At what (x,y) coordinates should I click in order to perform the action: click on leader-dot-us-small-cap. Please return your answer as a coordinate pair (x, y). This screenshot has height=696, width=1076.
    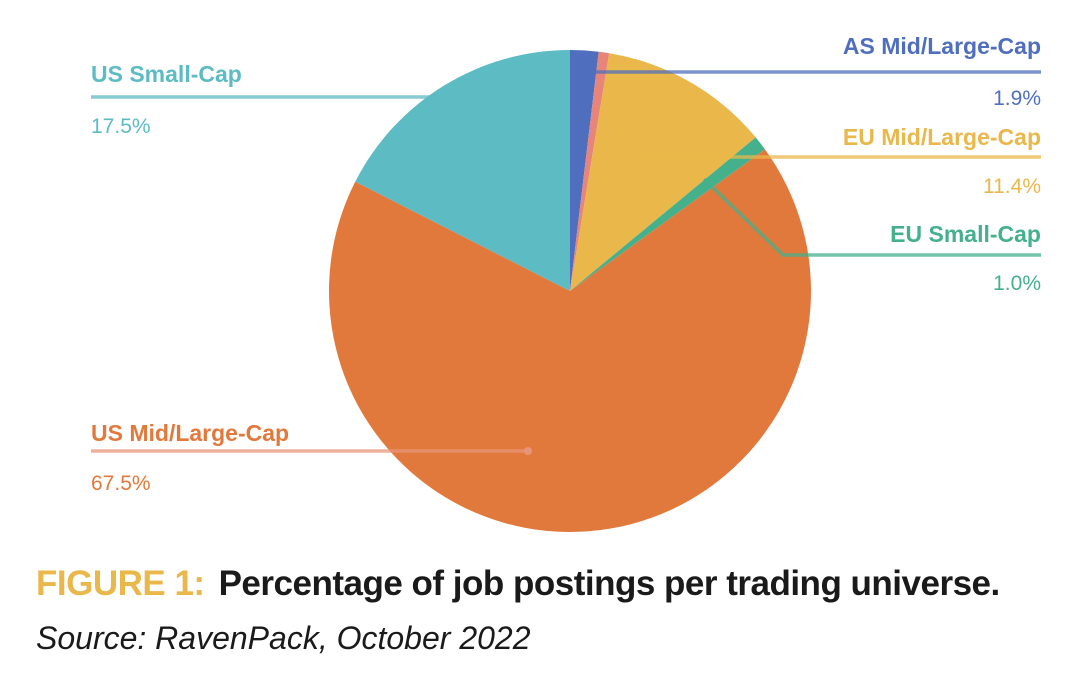
    Looking at the image, I should click on (452, 97).